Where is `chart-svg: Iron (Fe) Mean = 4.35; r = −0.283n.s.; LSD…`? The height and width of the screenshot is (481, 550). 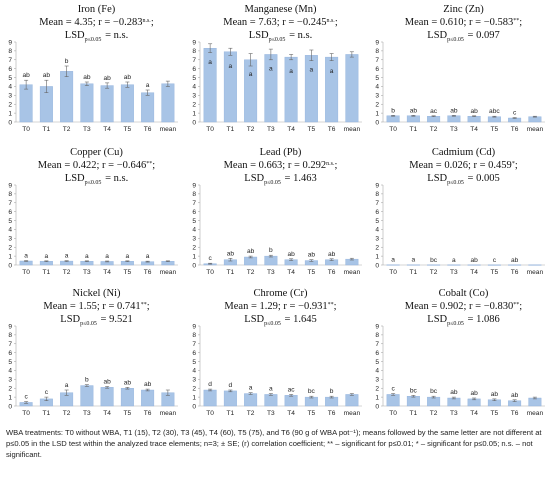 chart-svg: Iron (Fe) Mean = 4.35; r = −0.283n.s.; LSD… is located at coordinates (93, 68).